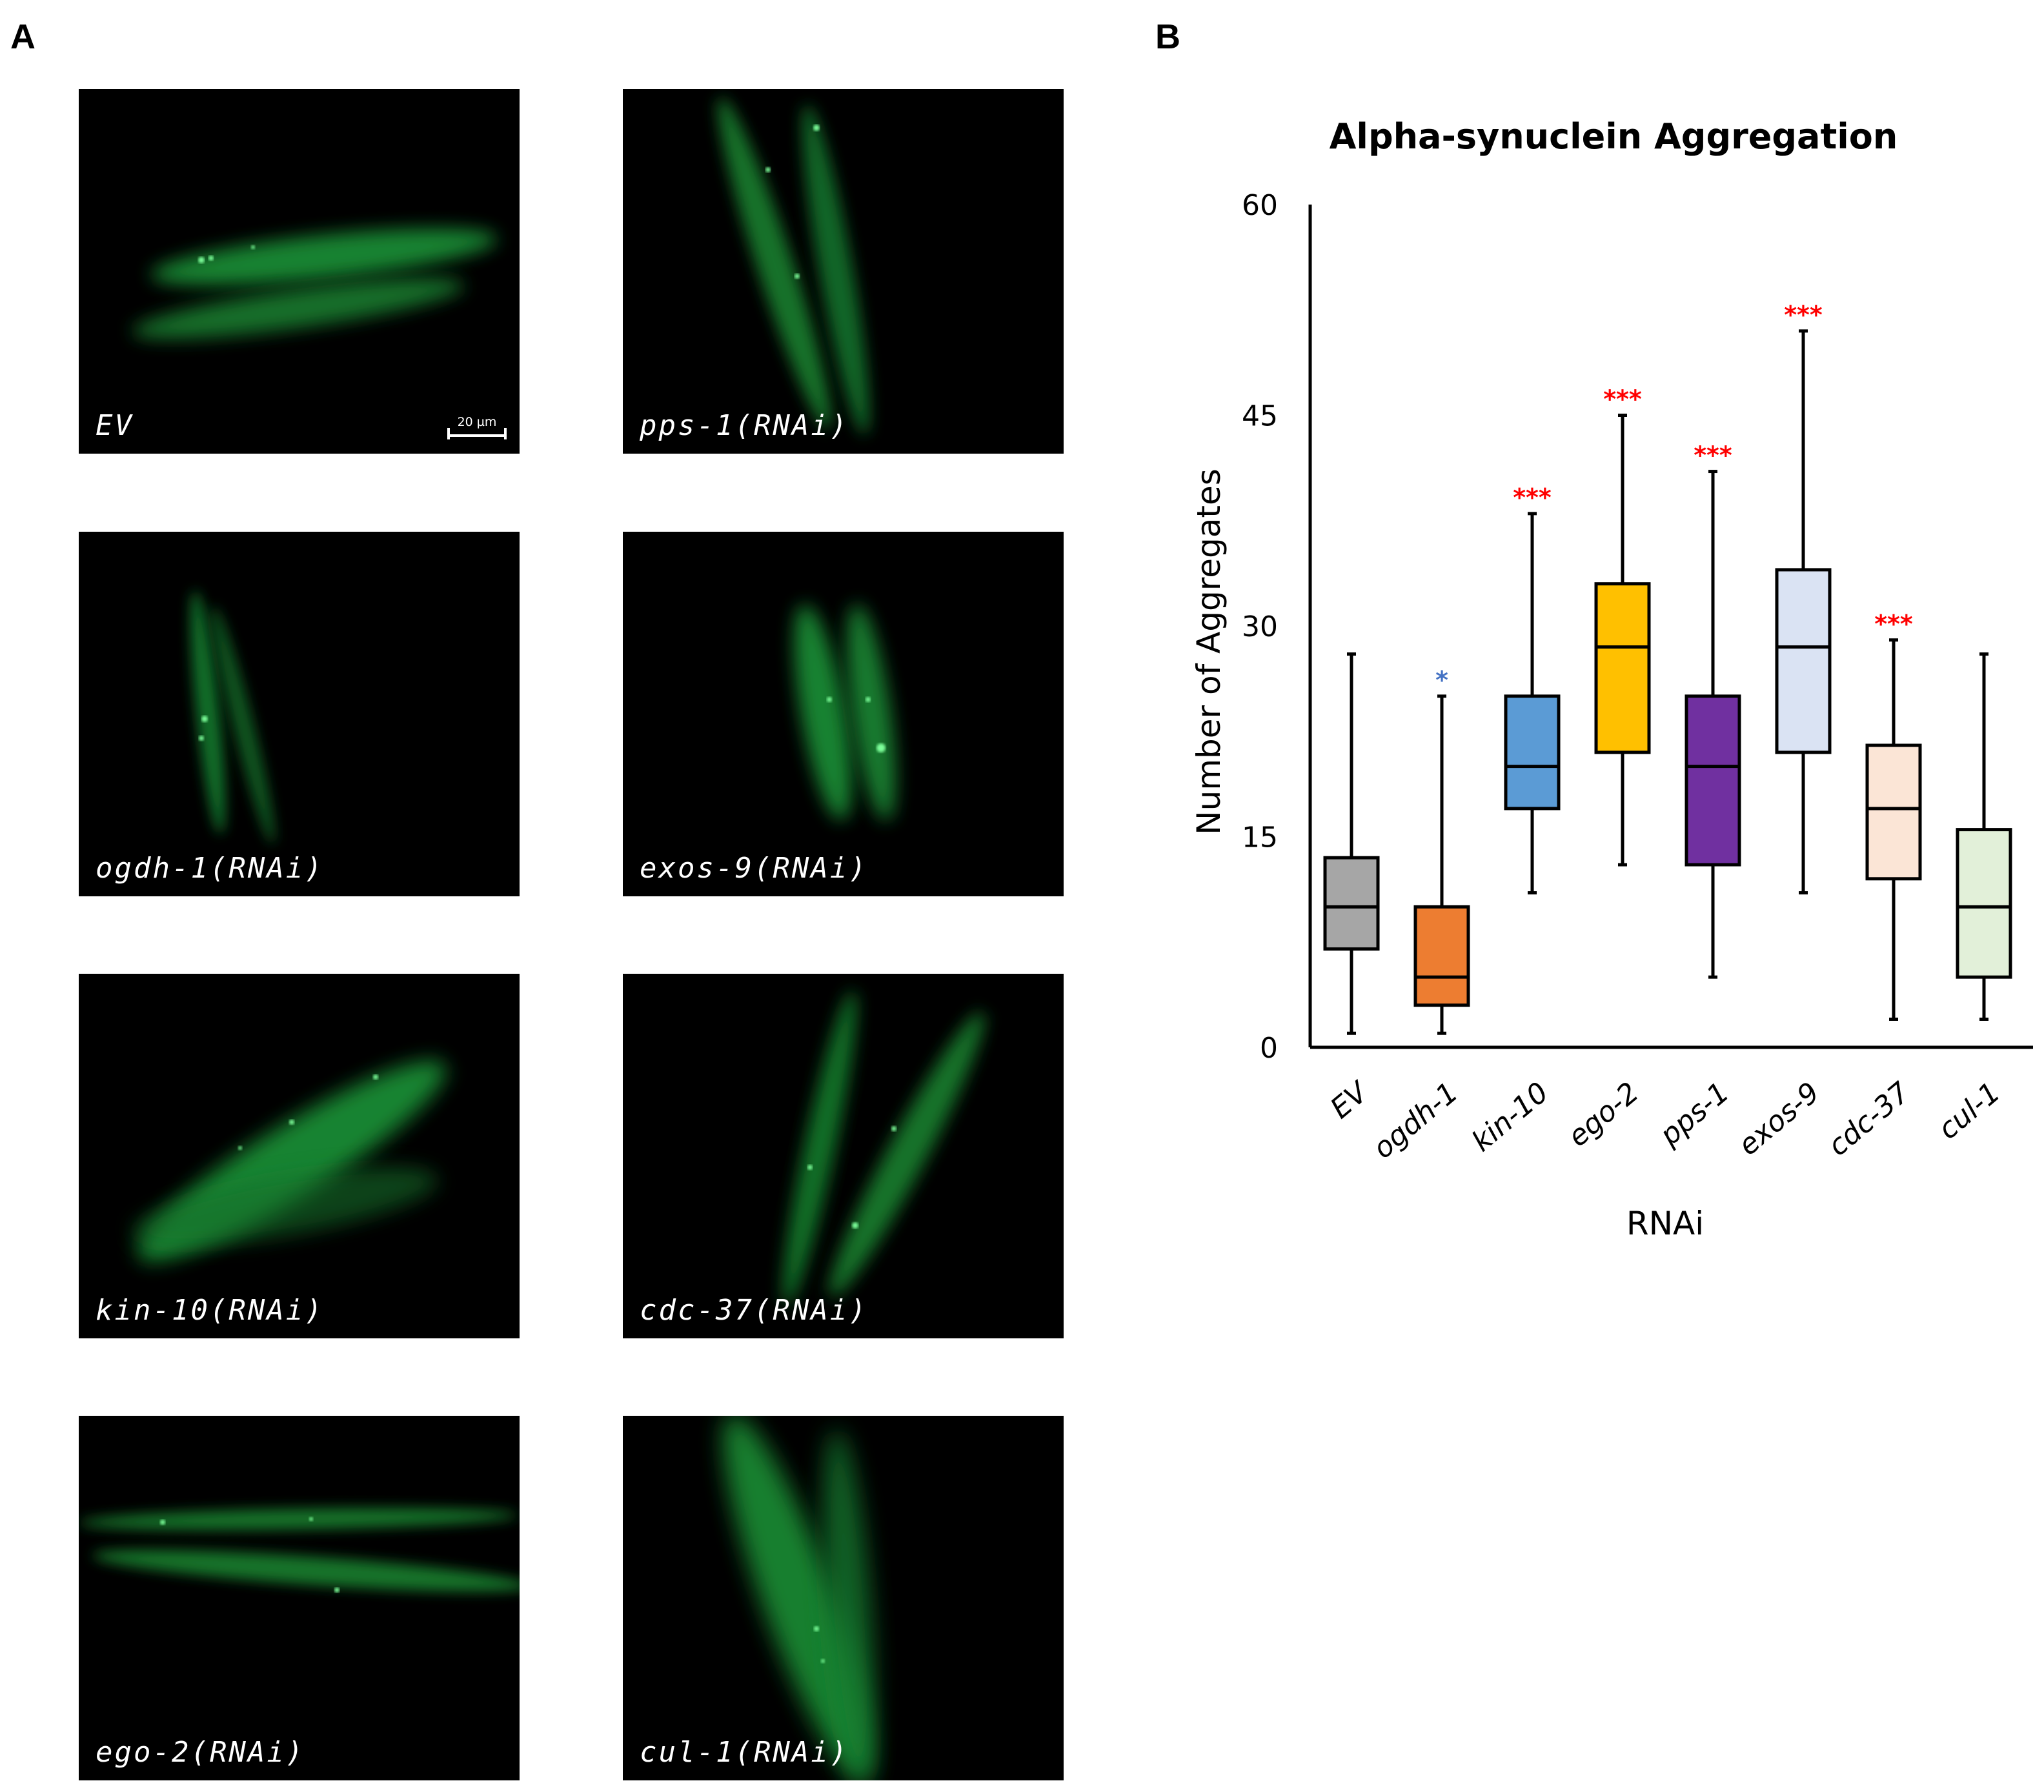  Describe the element at coordinates (1603, 1114) in the screenshot. I see `x-tick-label-ego-2: ego-2` at that location.